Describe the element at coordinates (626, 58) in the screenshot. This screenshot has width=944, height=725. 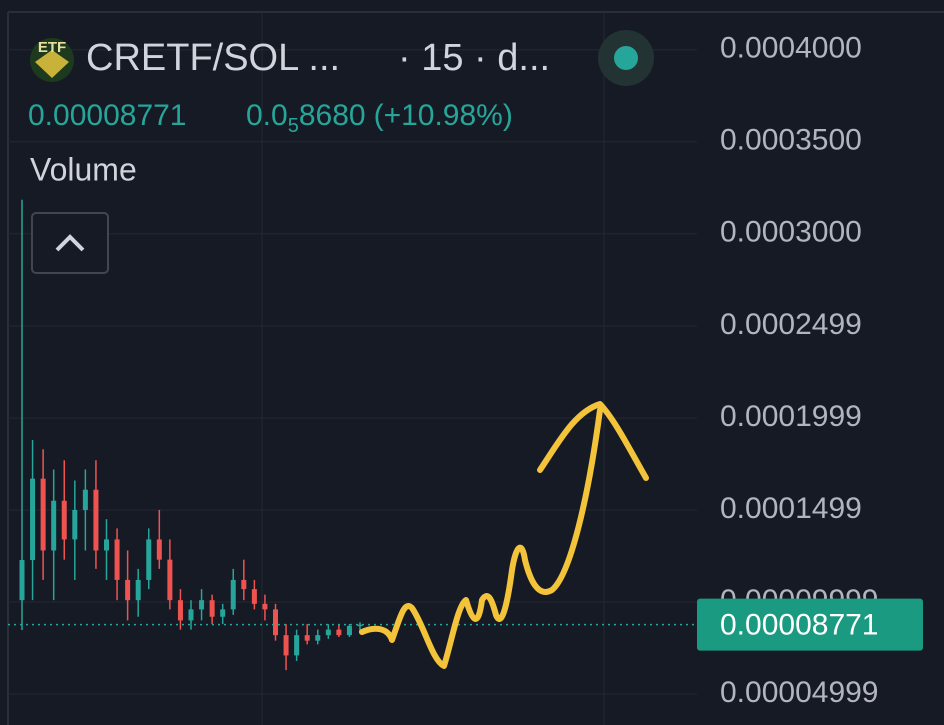
I see `status-dot` at that location.